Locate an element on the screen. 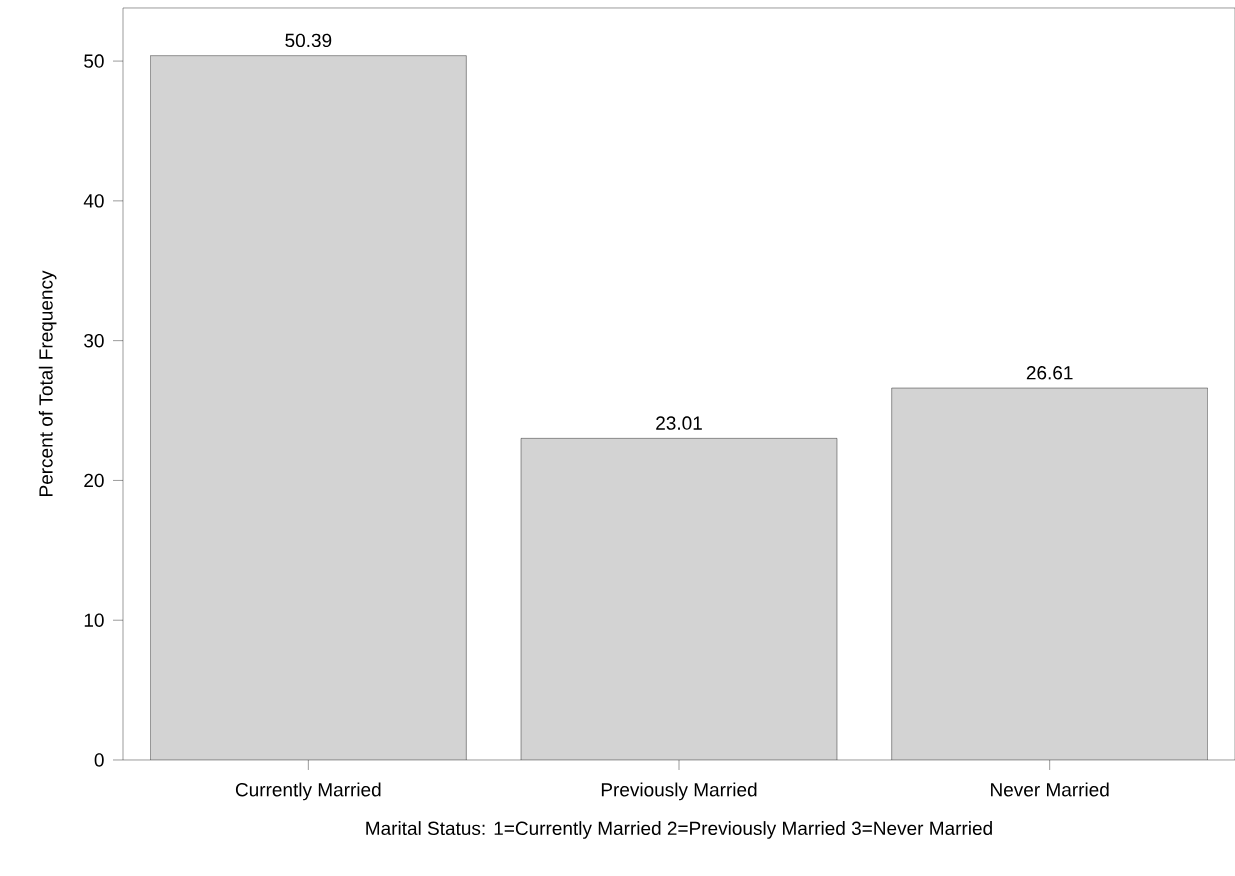 This screenshot has height=876, width=1235. y-tick-label: 30 is located at coordinates (94, 340).